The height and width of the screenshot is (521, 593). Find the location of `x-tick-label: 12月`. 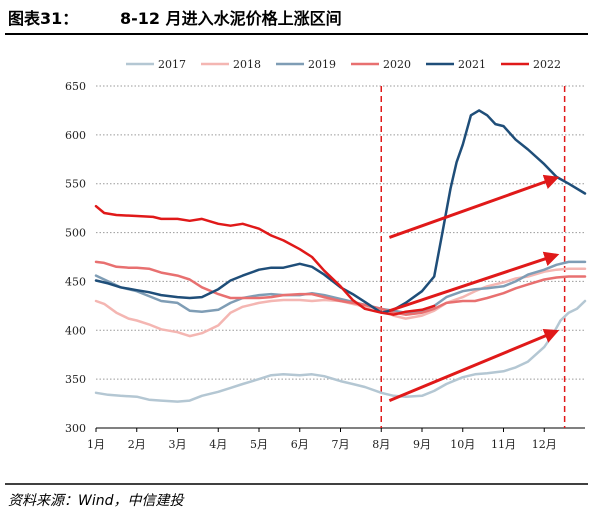

x-tick-label: 12月 is located at coordinates (544, 444).